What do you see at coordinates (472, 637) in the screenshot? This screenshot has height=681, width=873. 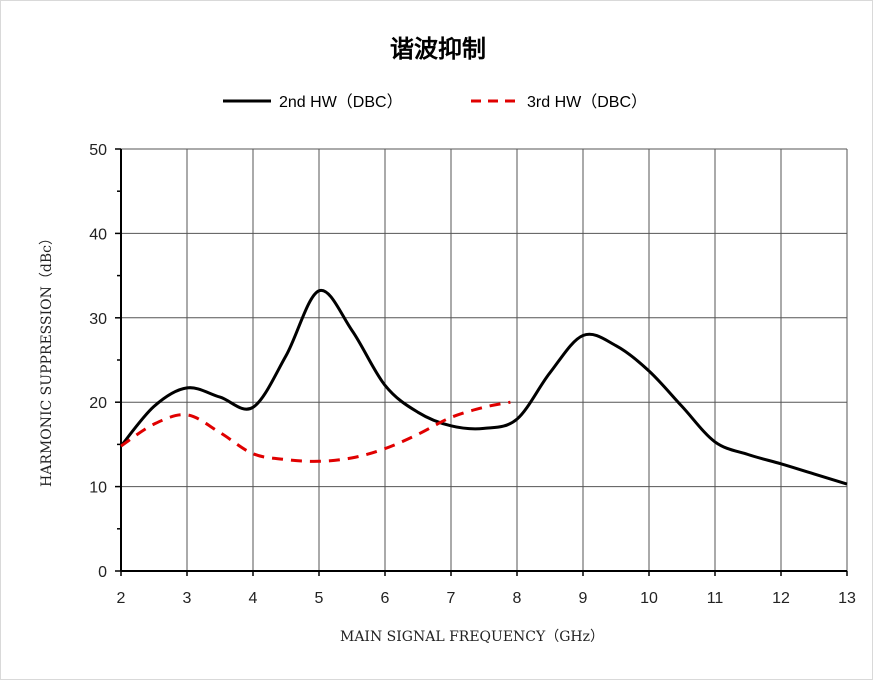 I see `x-axis-label: MAIN SIGNAL FREQUENCY（GHz）` at bounding box center [472, 637].